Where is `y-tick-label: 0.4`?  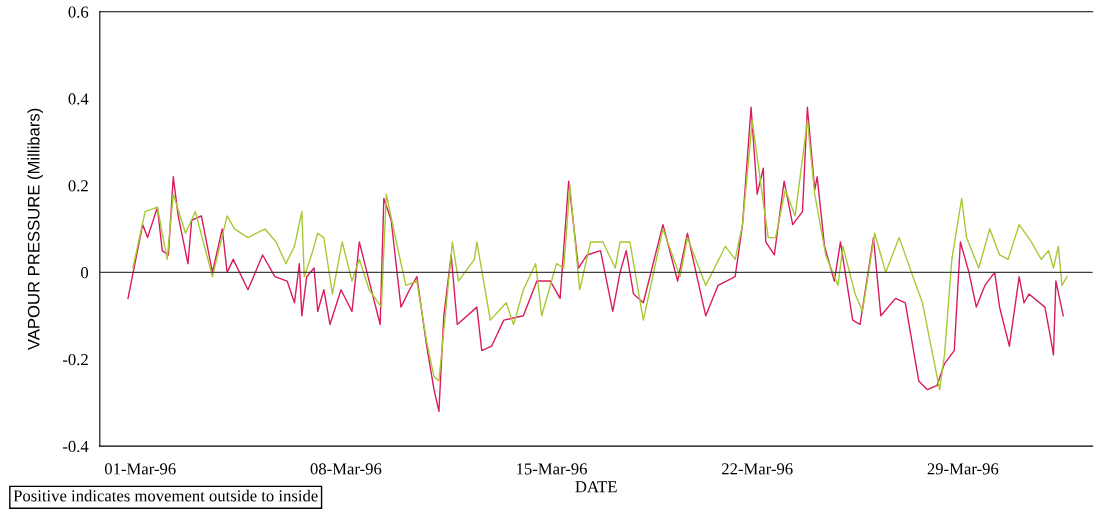 y-tick-label: 0.4 is located at coordinates (78, 99).